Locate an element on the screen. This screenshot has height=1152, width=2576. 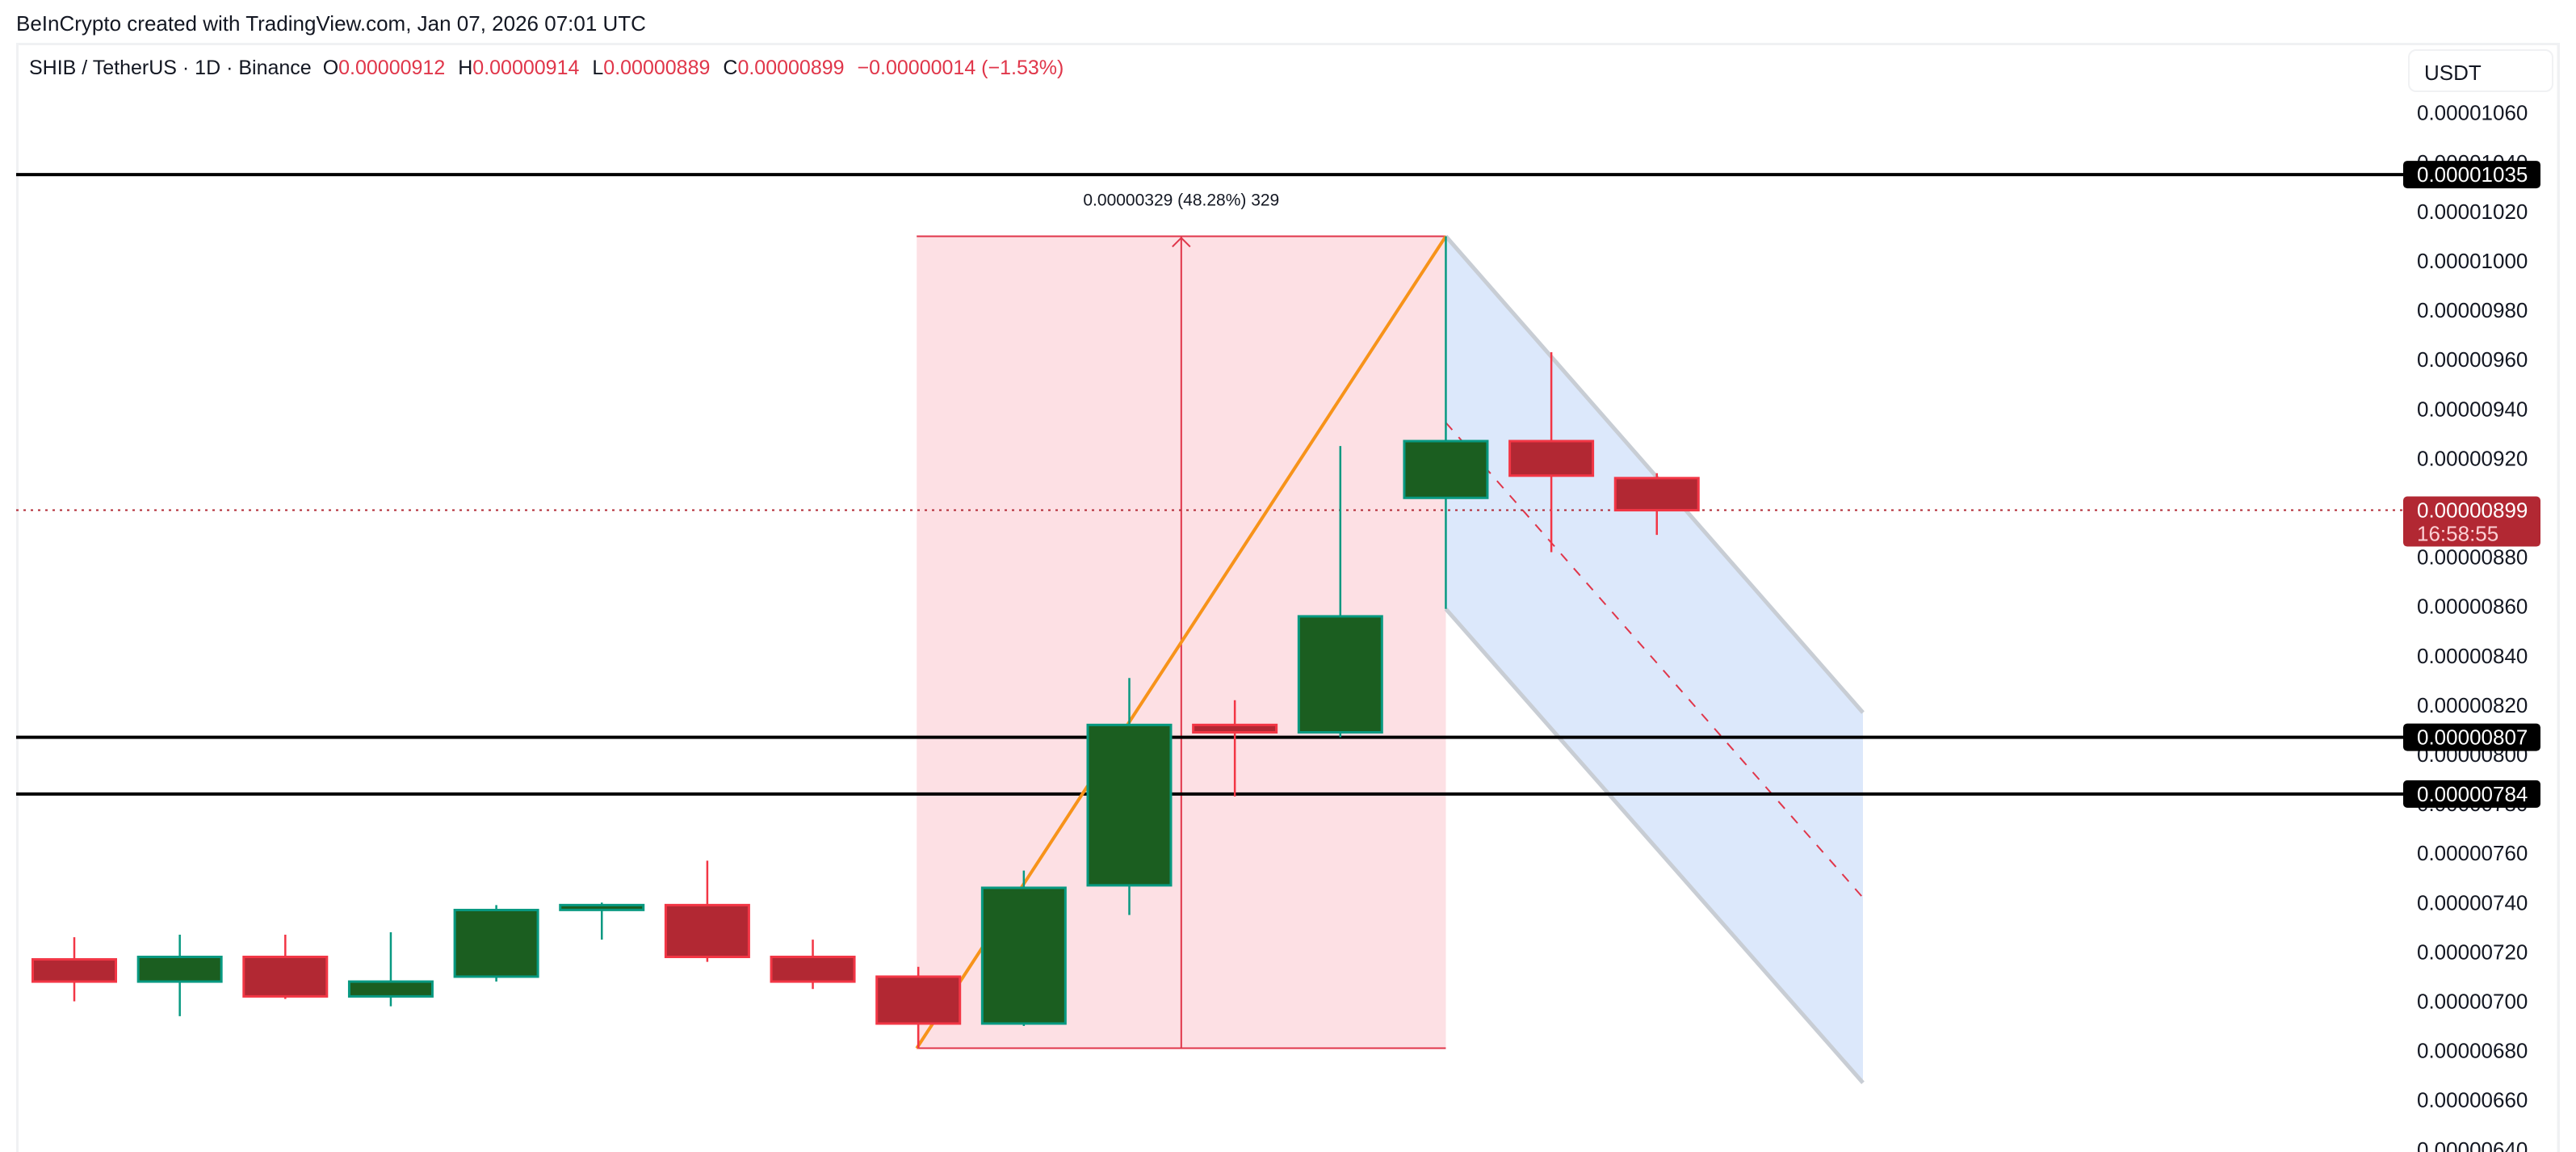
measure-label: 0.00000329 (48.28%) 329 is located at coordinates (1181, 200).